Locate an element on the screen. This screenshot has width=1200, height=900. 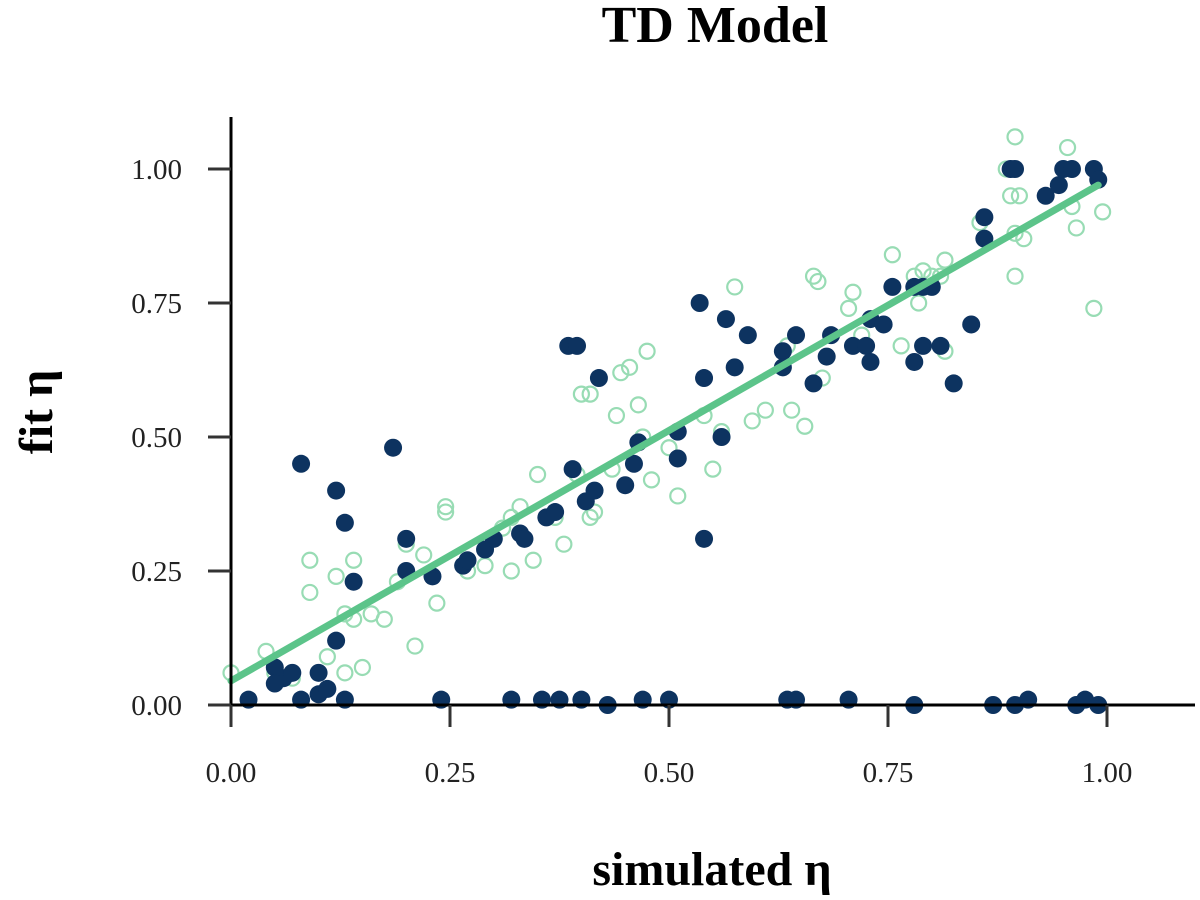
y-tick-label: 0.25 is located at coordinates (156, 572).